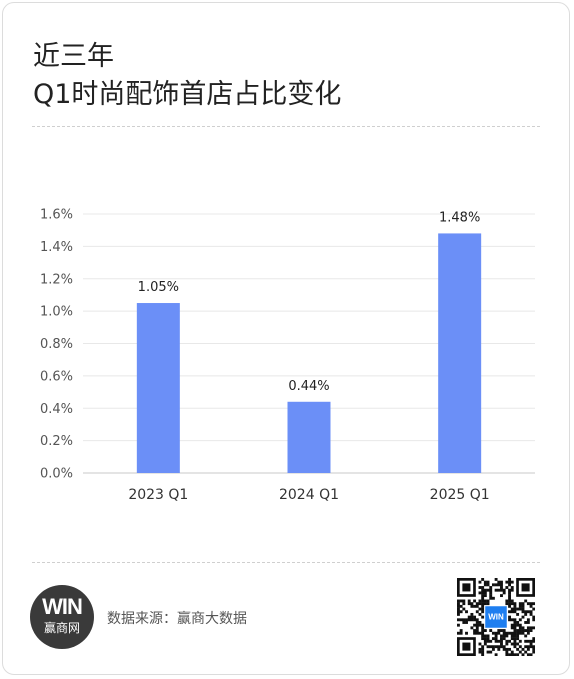 Image resolution: width=574 pixels, height=679 pixels. What do you see at coordinates (62, 617) in the screenshot?
I see `brand-logo: WIN 赢商网` at bounding box center [62, 617].